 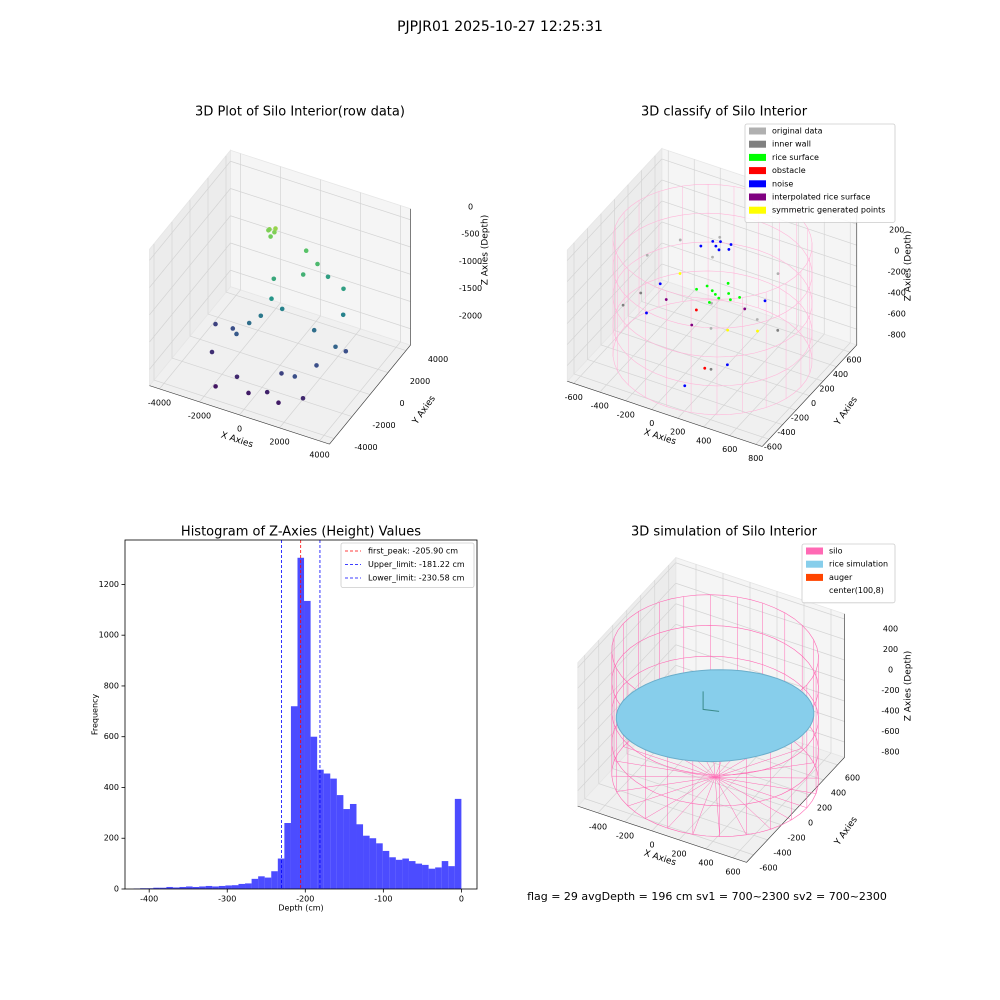 I want to click on chart-title: 3D Plot of Silo Interior(row data), so click(x=300, y=112).